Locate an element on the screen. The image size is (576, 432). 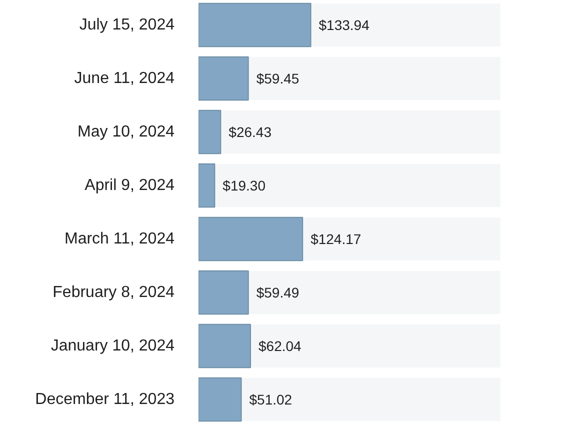
data-label: $133.94 is located at coordinates (344, 25).